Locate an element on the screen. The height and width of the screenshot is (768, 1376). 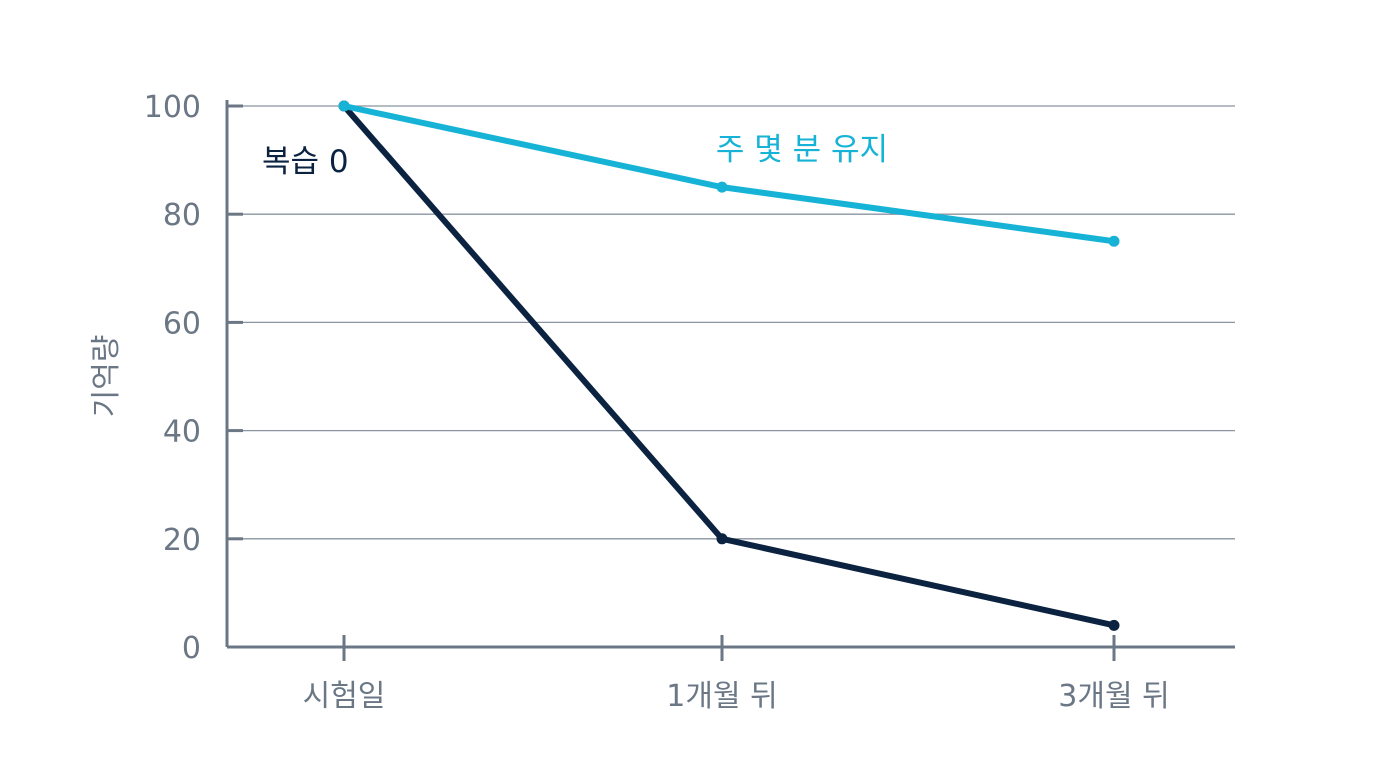
x-ticks: 시험일 1개월 뒤 3개월 뒤 is located at coordinates (736, 674).